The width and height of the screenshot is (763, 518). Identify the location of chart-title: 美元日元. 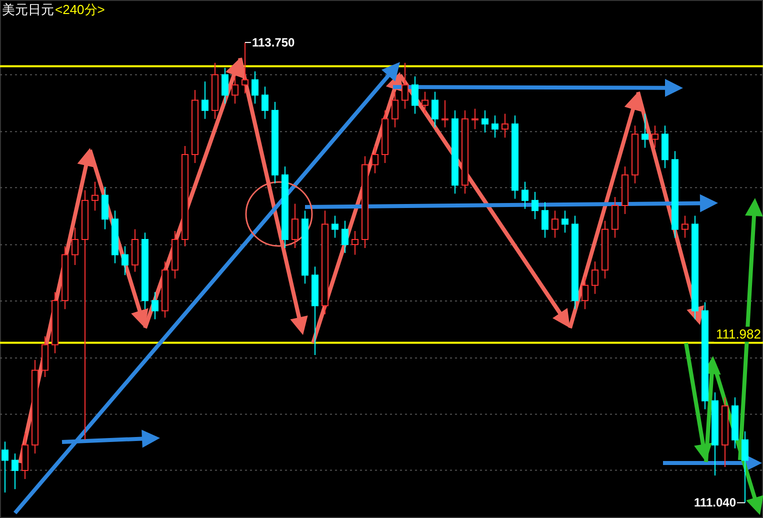
(28, 9).